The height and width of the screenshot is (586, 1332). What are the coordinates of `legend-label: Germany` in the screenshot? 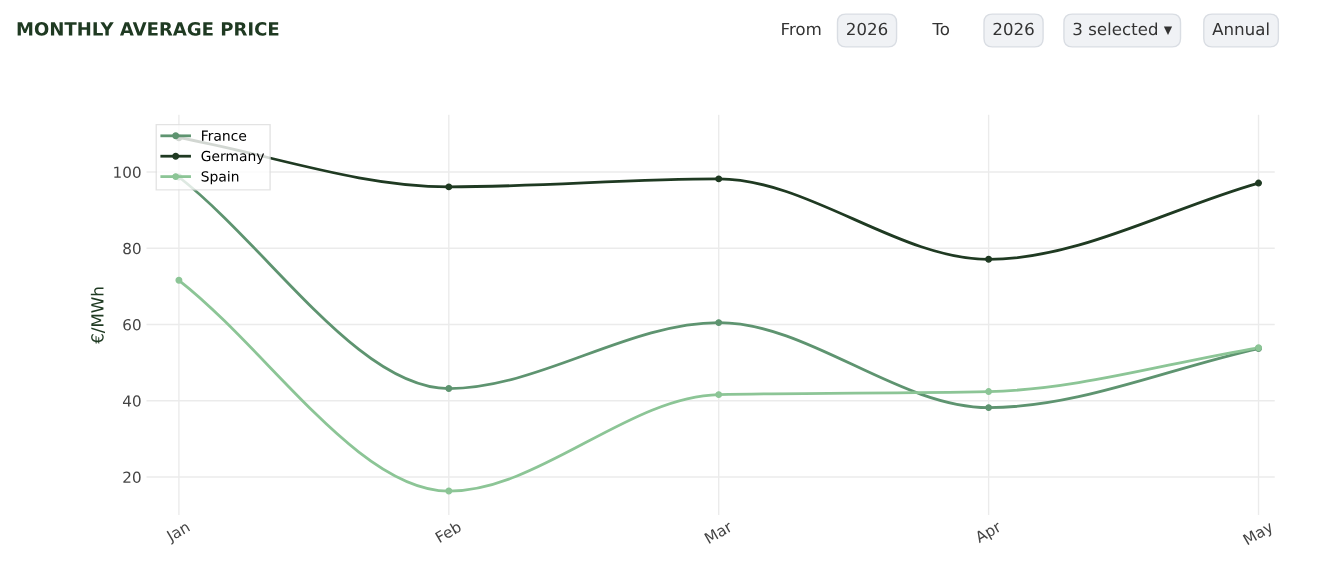 It's located at (233, 157).